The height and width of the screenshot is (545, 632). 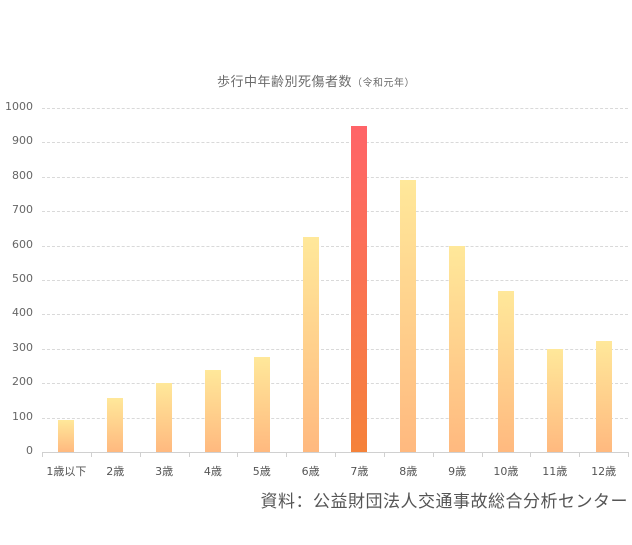 I want to click on x-tick-label: 2歳, so click(x=115, y=471).